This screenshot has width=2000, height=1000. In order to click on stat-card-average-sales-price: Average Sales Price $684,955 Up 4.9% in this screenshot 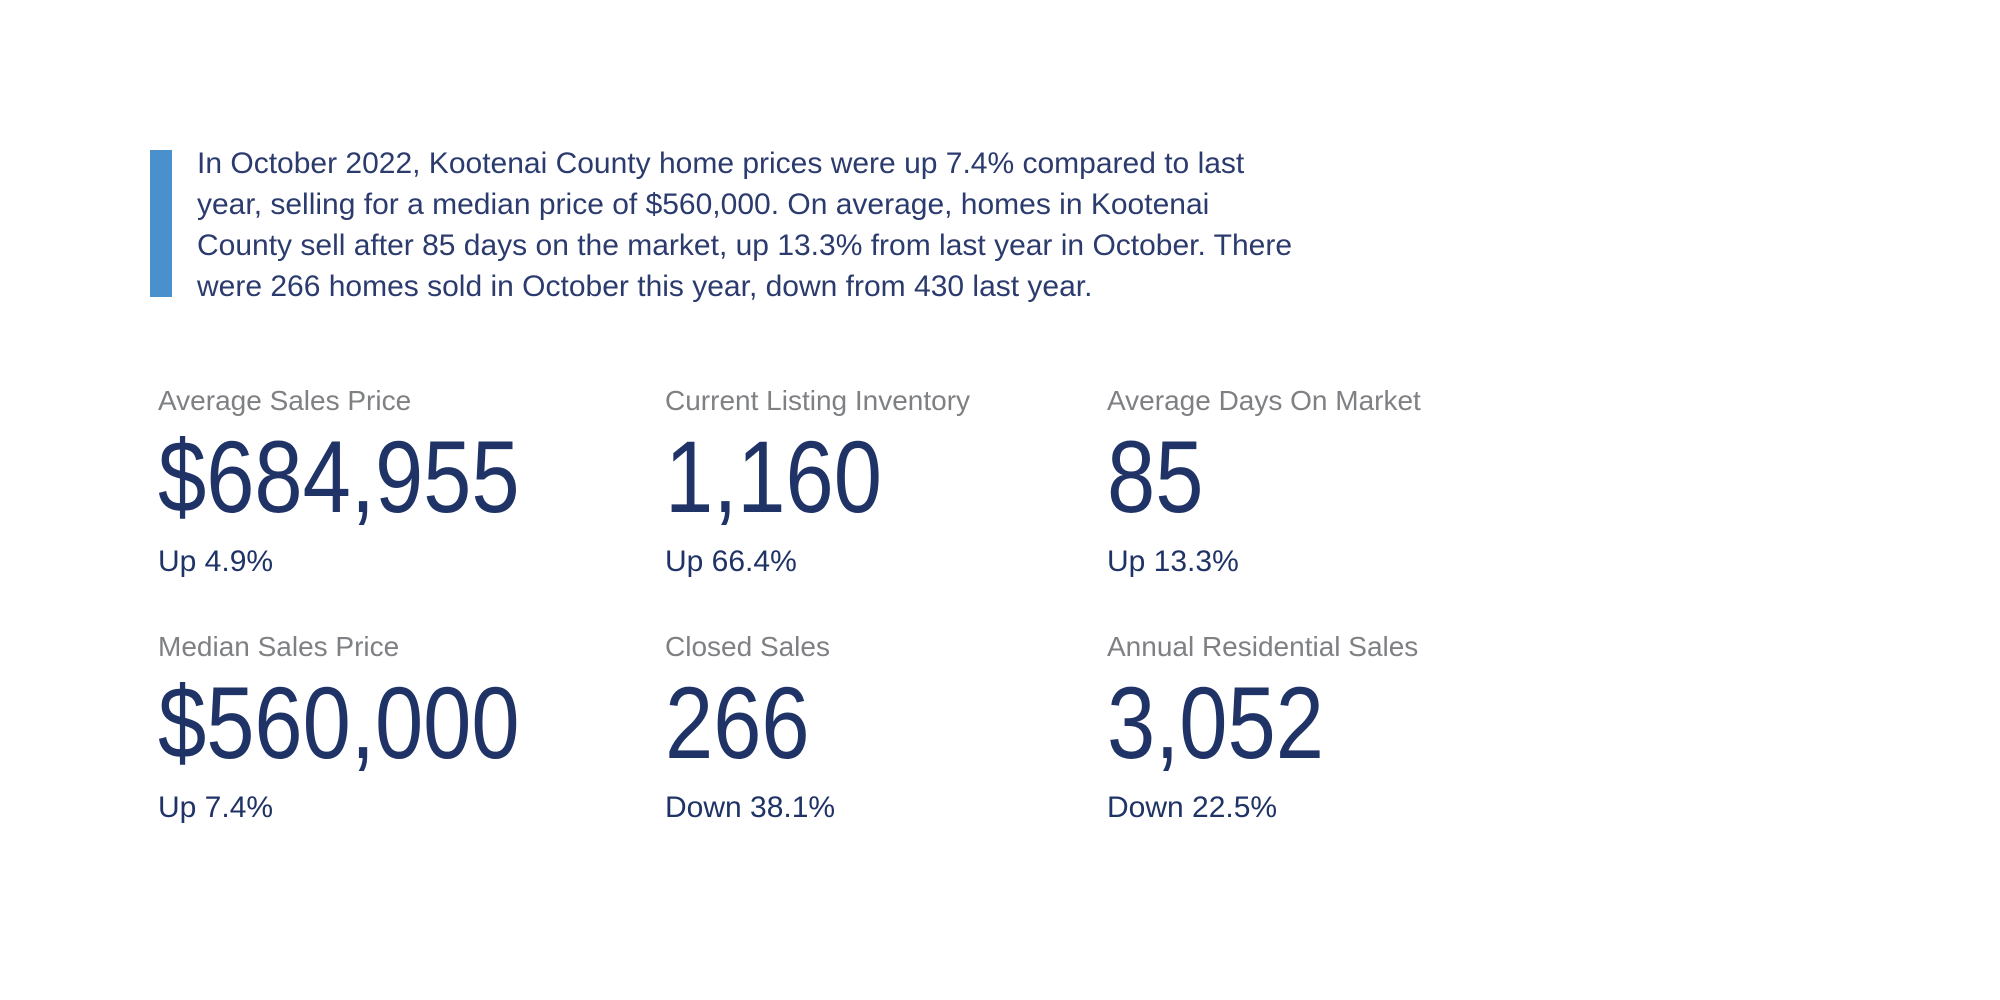, I will do `click(411, 482)`.